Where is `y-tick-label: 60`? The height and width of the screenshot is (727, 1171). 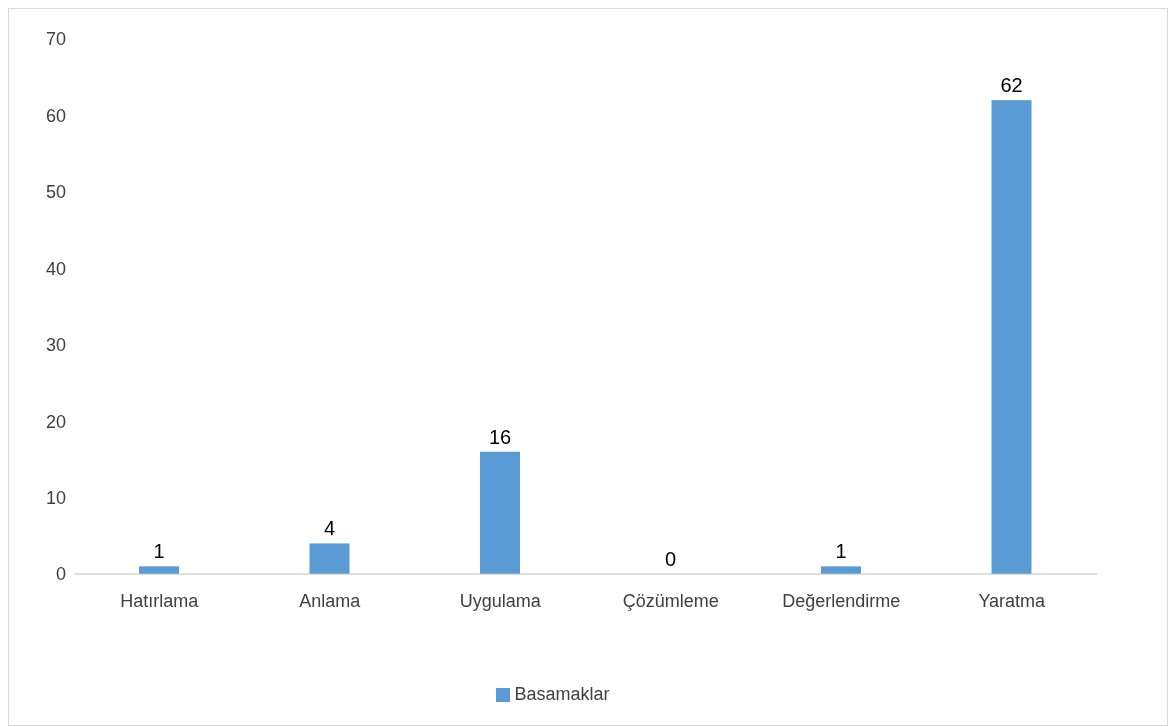
y-tick-label: 60 is located at coordinates (55, 115).